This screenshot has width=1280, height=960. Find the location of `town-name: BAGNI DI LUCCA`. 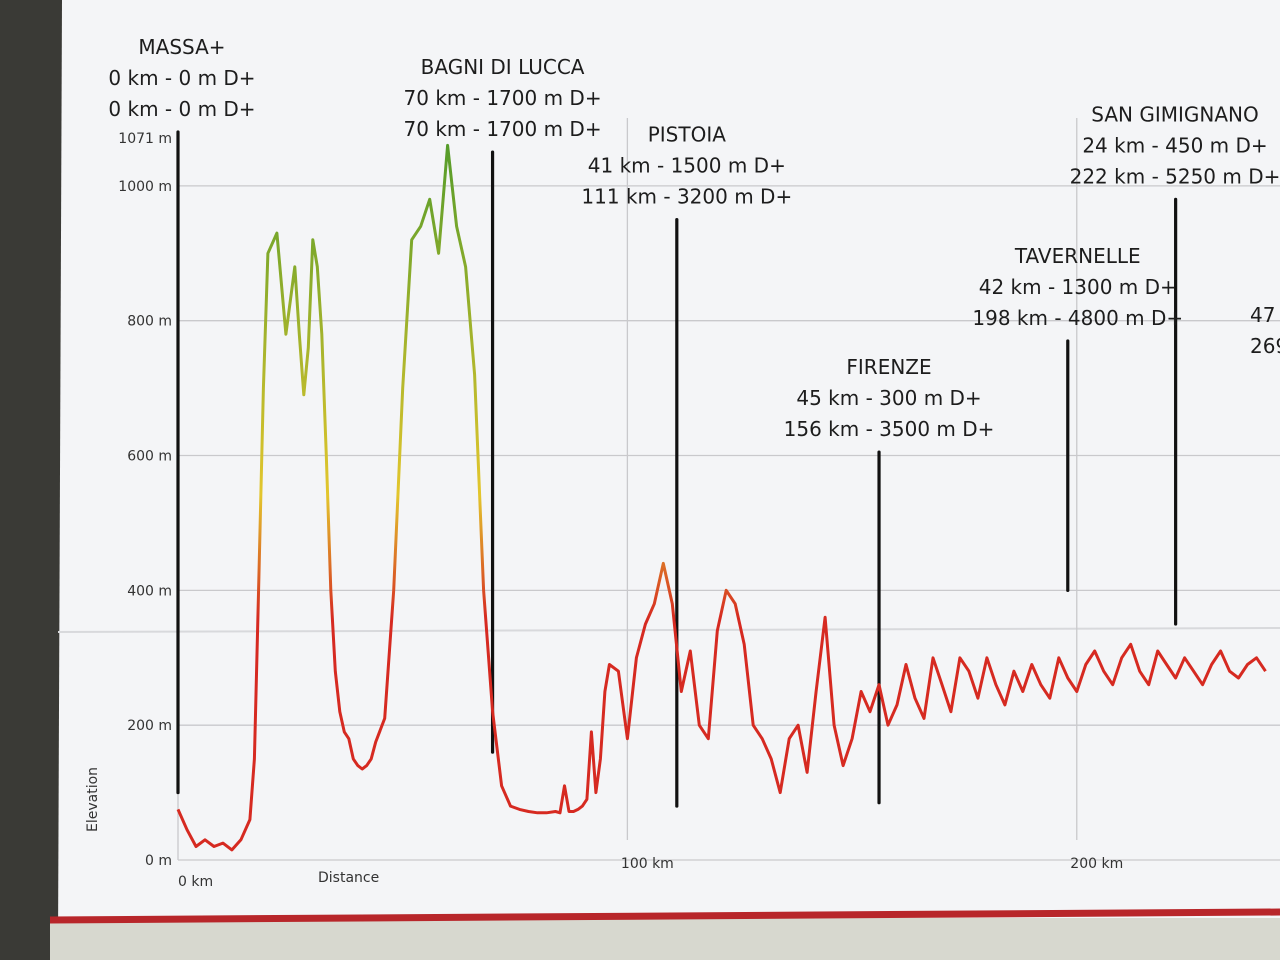

town-name: BAGNI DI LUCCA is located at coordinates (503, 67).